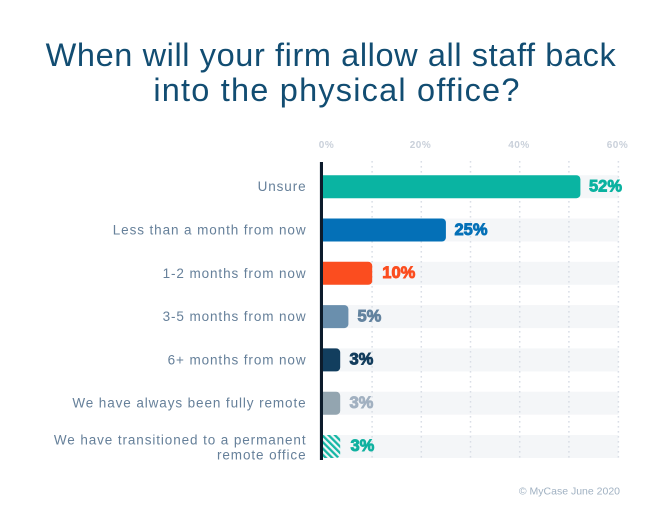 This screenshot has height=510, width=662. Describe the element at coordinates (235, 316) in the screenshot. I see `svg-text: 3-5 months from now` at that location.